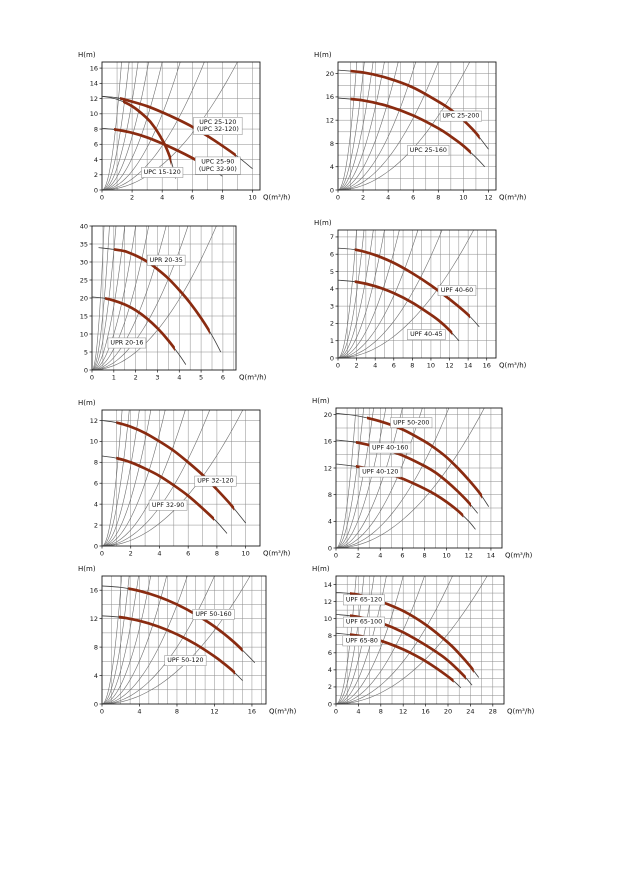  What do you see at coordinates (364, 622) in the screenshot?
I see `curve-label: UPF 65-100` at bounding box center [364, 622].